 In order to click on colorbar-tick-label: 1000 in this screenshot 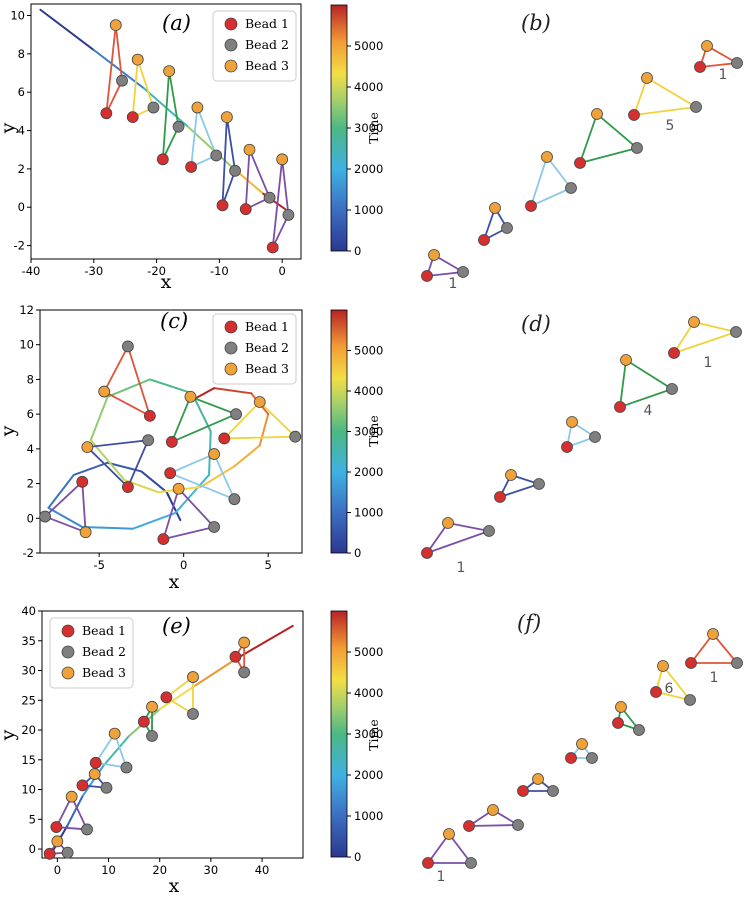, I will do `click(368, 816)`.